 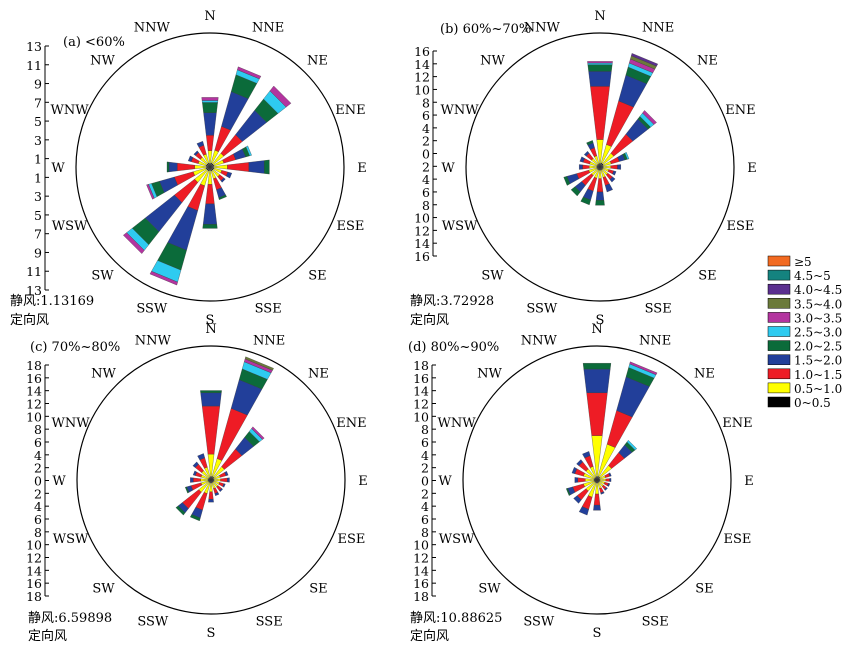 I want to click on direction-label: NW, so click(x=492, y=61).